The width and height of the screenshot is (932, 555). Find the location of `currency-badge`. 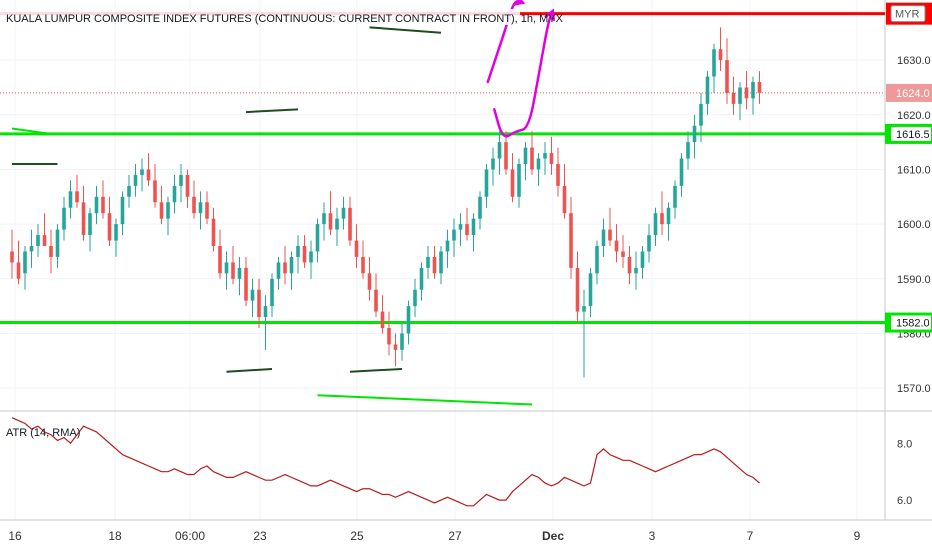

currency-badge is located at coordinates (908, 14).